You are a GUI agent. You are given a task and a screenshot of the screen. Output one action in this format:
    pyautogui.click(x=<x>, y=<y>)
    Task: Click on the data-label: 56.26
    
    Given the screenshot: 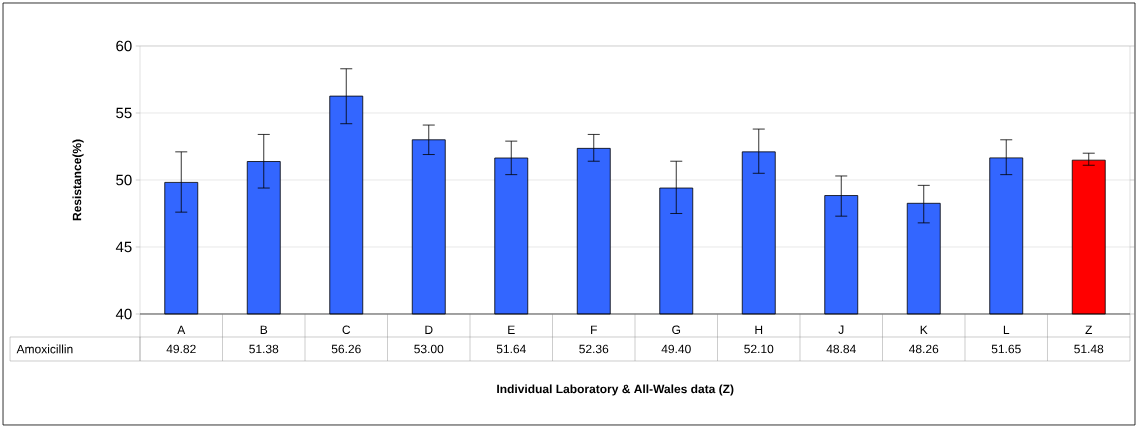 What is the action you would take?
    pyautogui.click(x=346, y=349)
    